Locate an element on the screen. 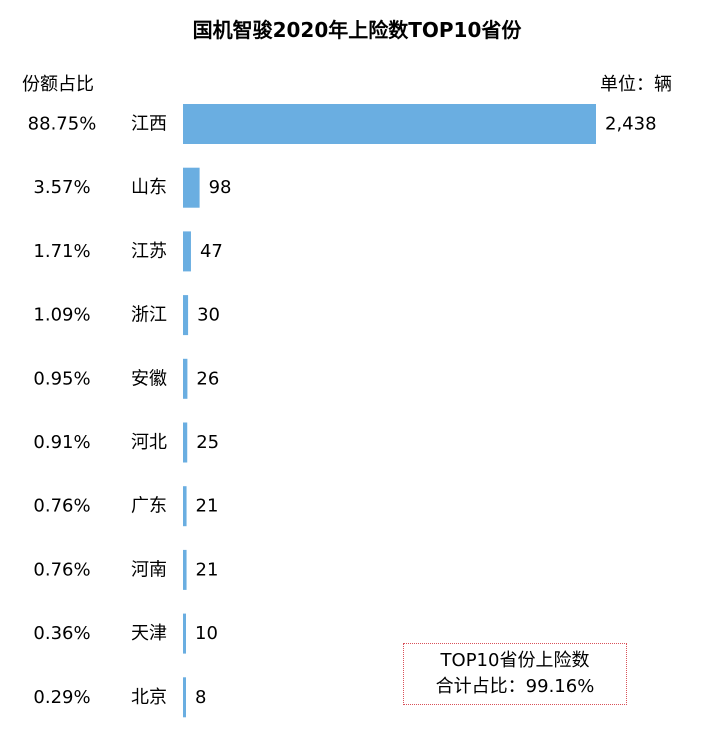  value-label: 25 is located at coordinates (207, 442).